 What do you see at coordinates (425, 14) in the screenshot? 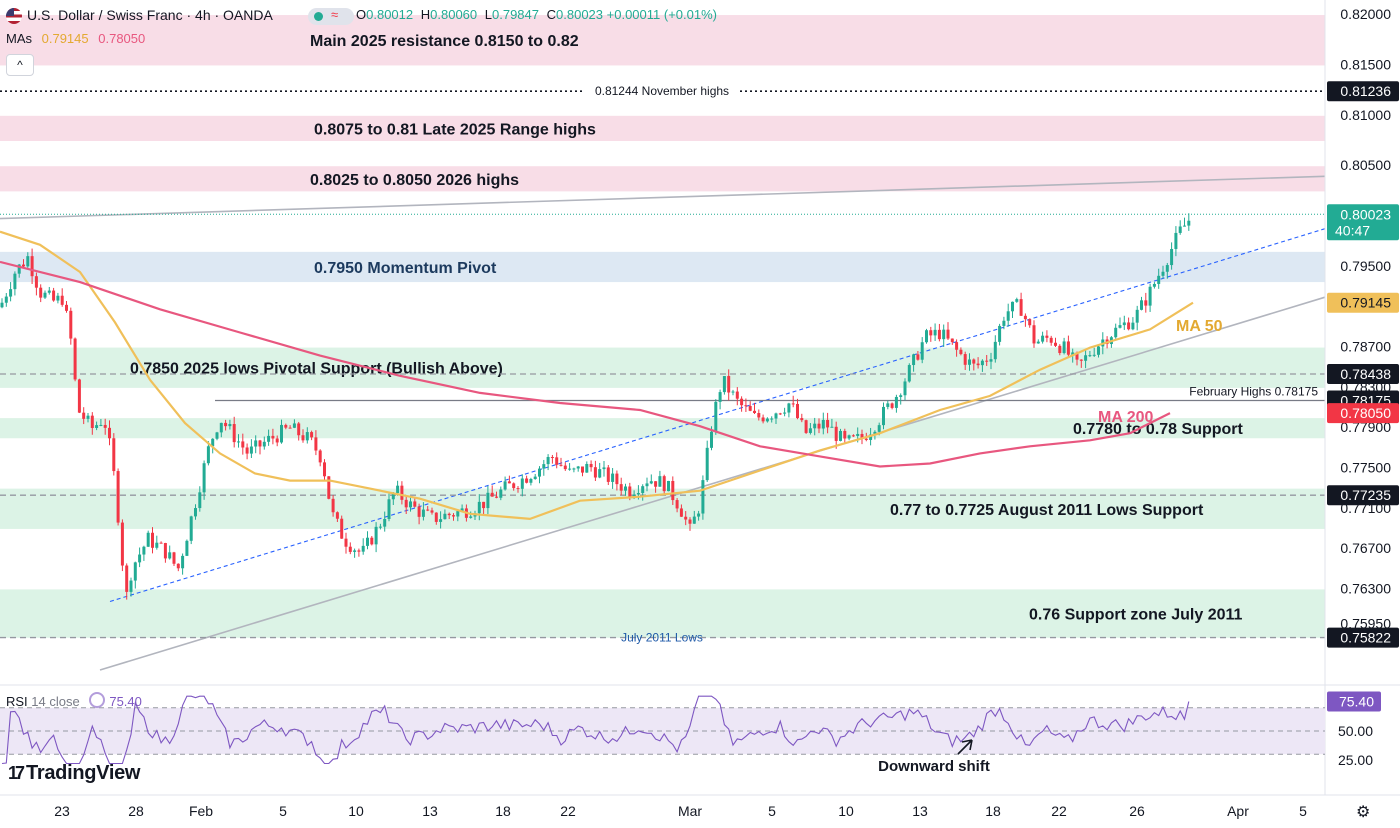
I see `high-label: H` at bounding box center [425, 14].